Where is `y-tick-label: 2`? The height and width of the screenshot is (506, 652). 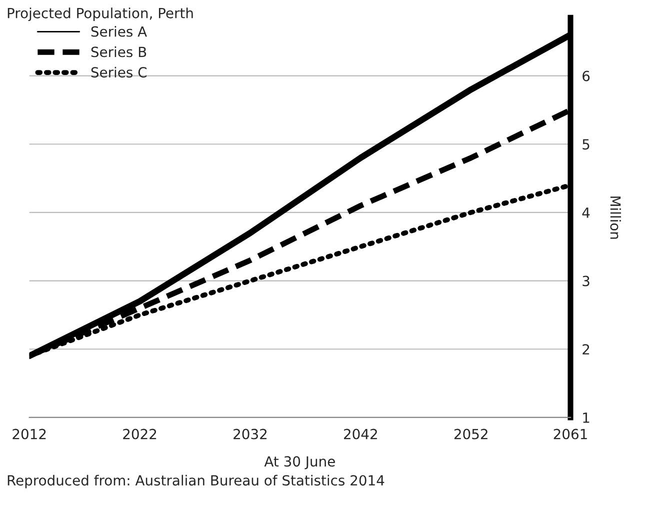
y-tick-label: 2 is located at coordinates (586, 349).